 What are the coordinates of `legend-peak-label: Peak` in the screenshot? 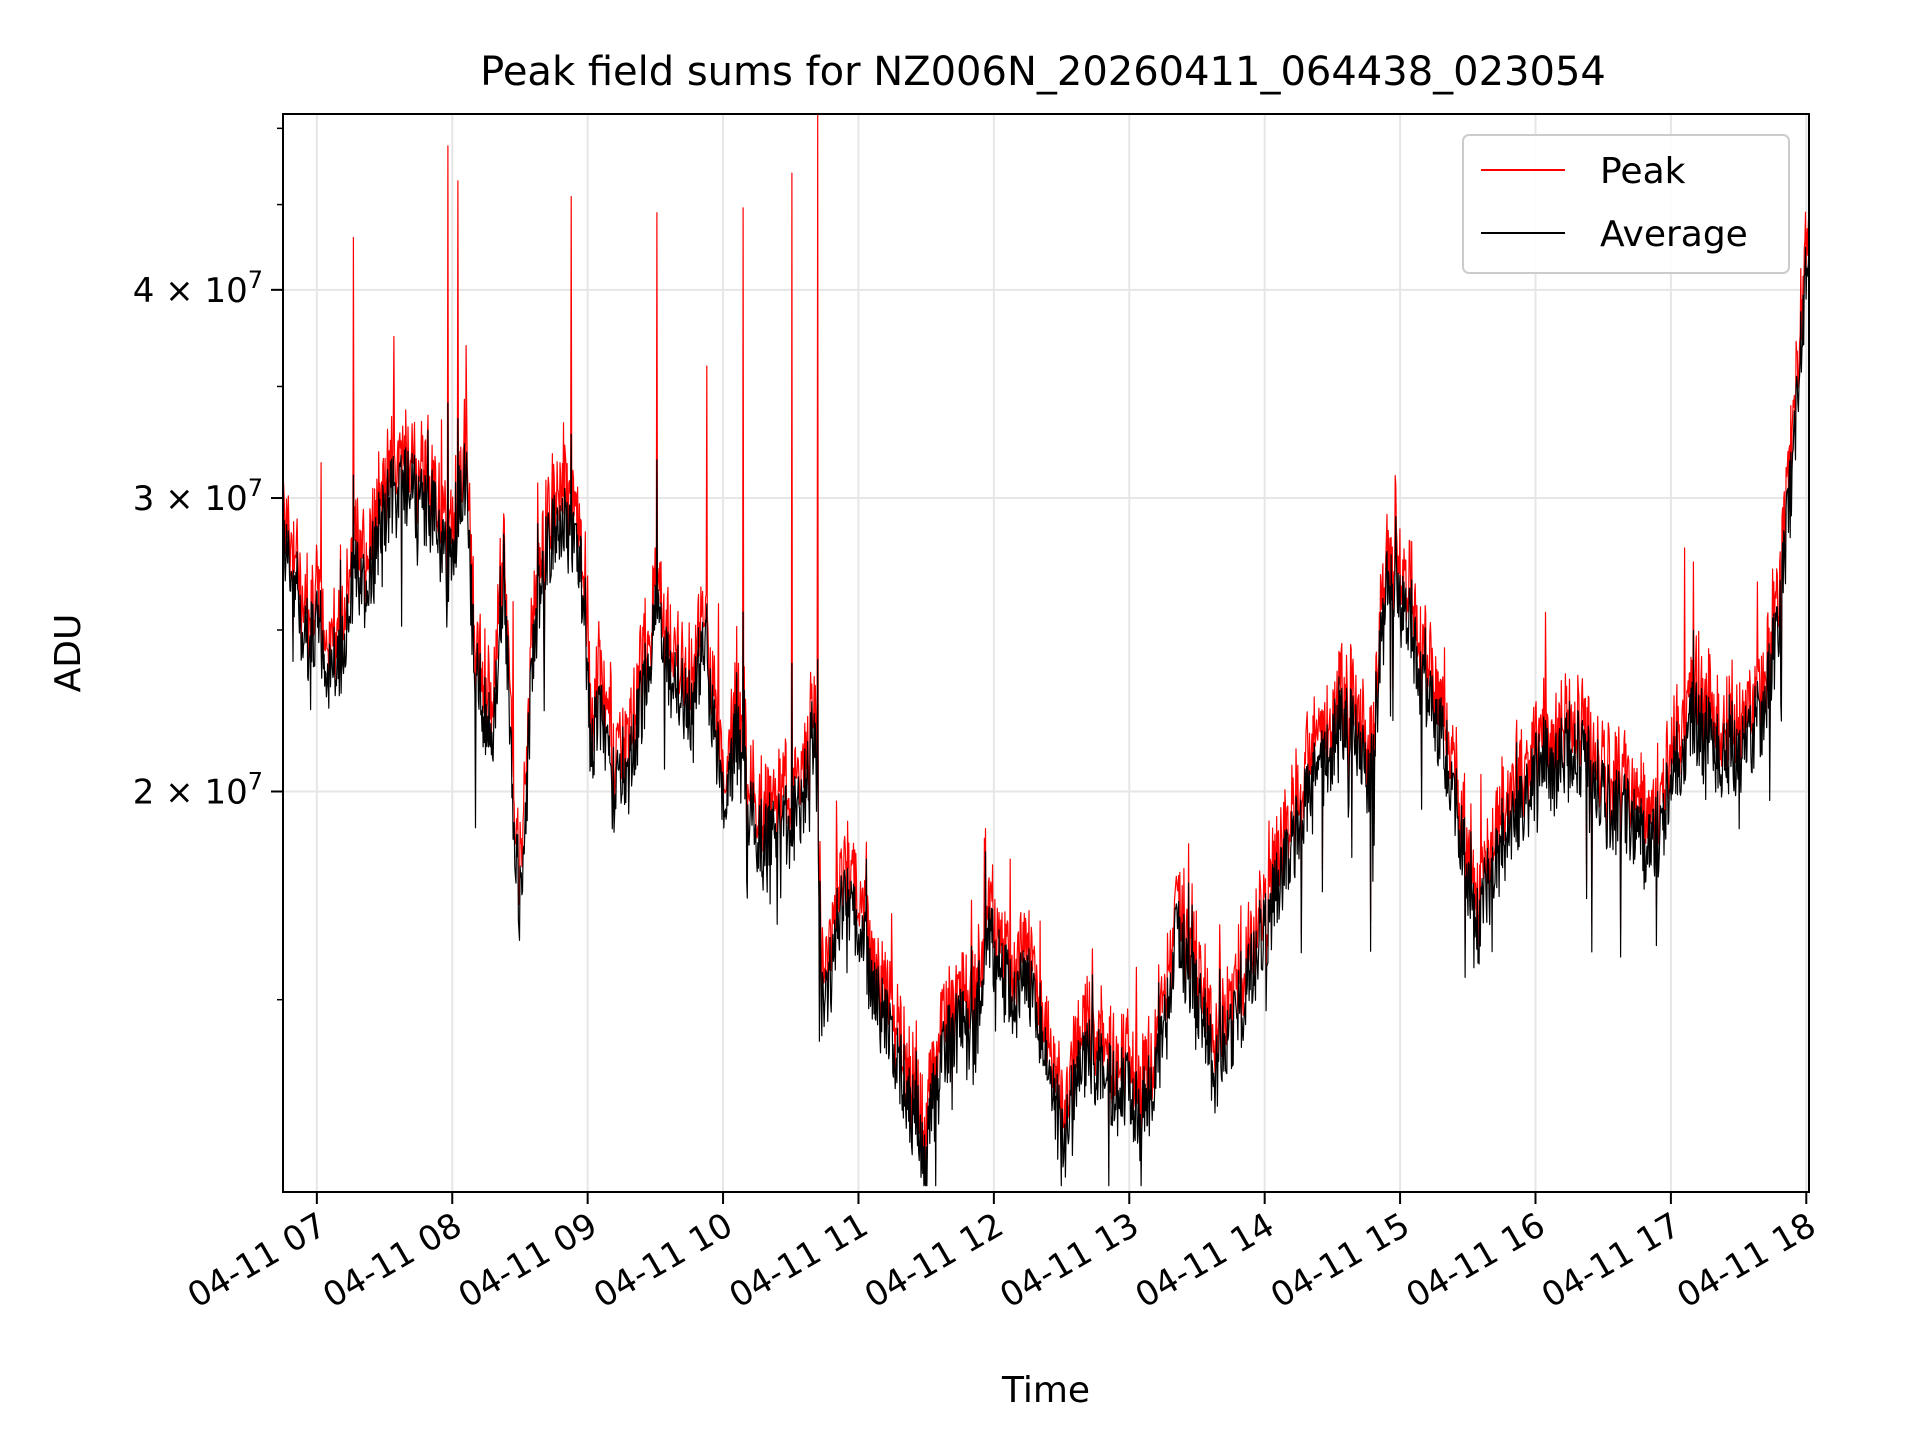 It's located at (1643, 171).